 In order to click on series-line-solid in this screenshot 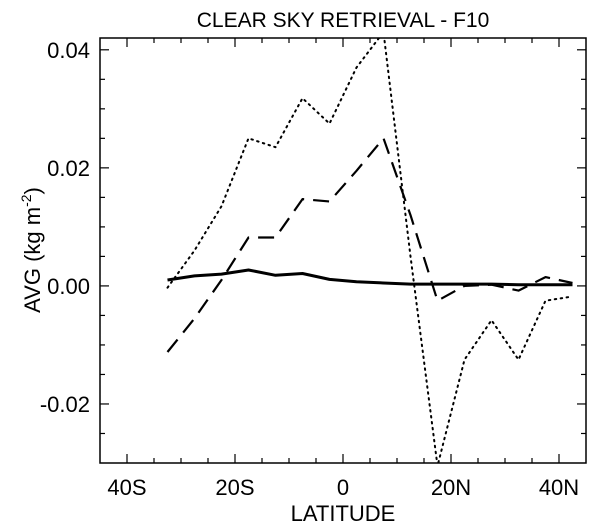, I will do `click(370, 277)`.